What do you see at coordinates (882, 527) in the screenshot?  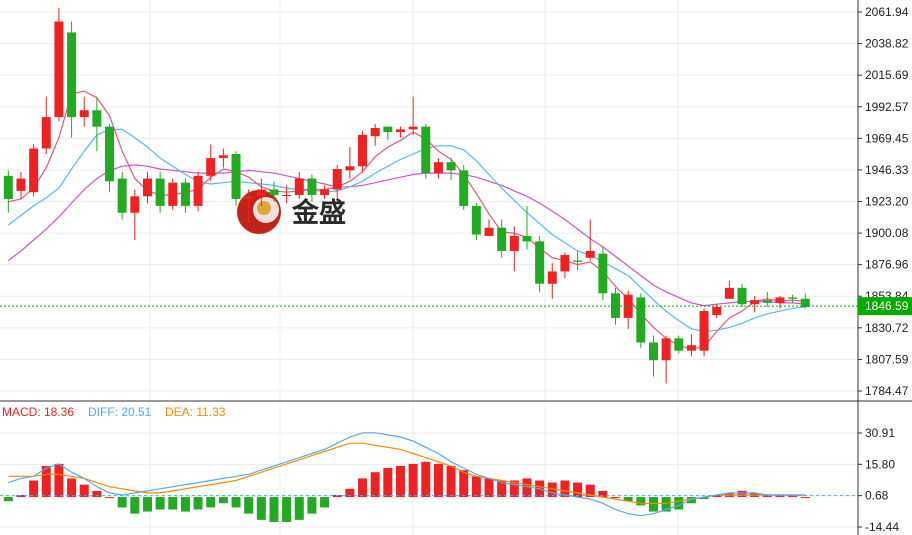 I see `macd-tick-label: -14.44` at bounding box center [882, 527].